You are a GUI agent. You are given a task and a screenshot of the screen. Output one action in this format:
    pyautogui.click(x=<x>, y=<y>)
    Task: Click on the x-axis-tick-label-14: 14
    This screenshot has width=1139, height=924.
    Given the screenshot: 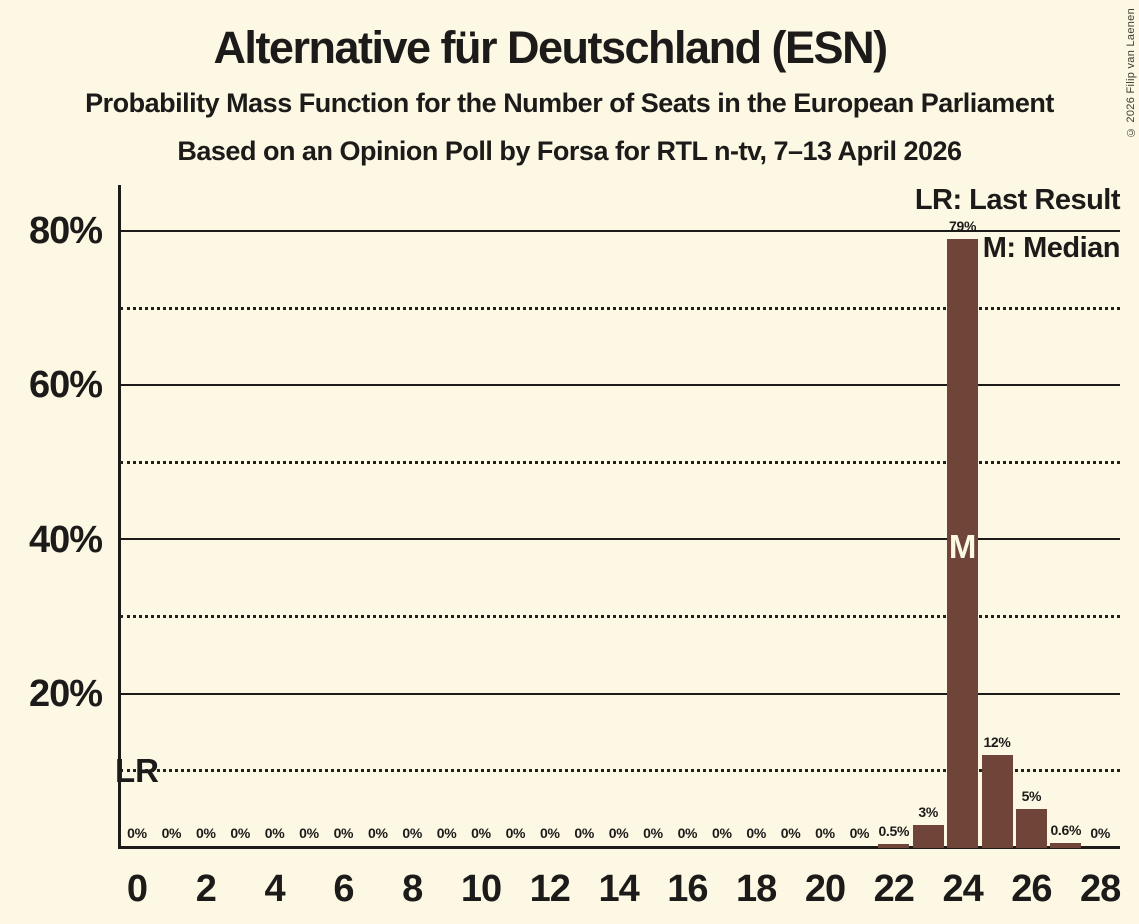 What is the action you would take?
    pyautogui.click(x=618, y=889)
    